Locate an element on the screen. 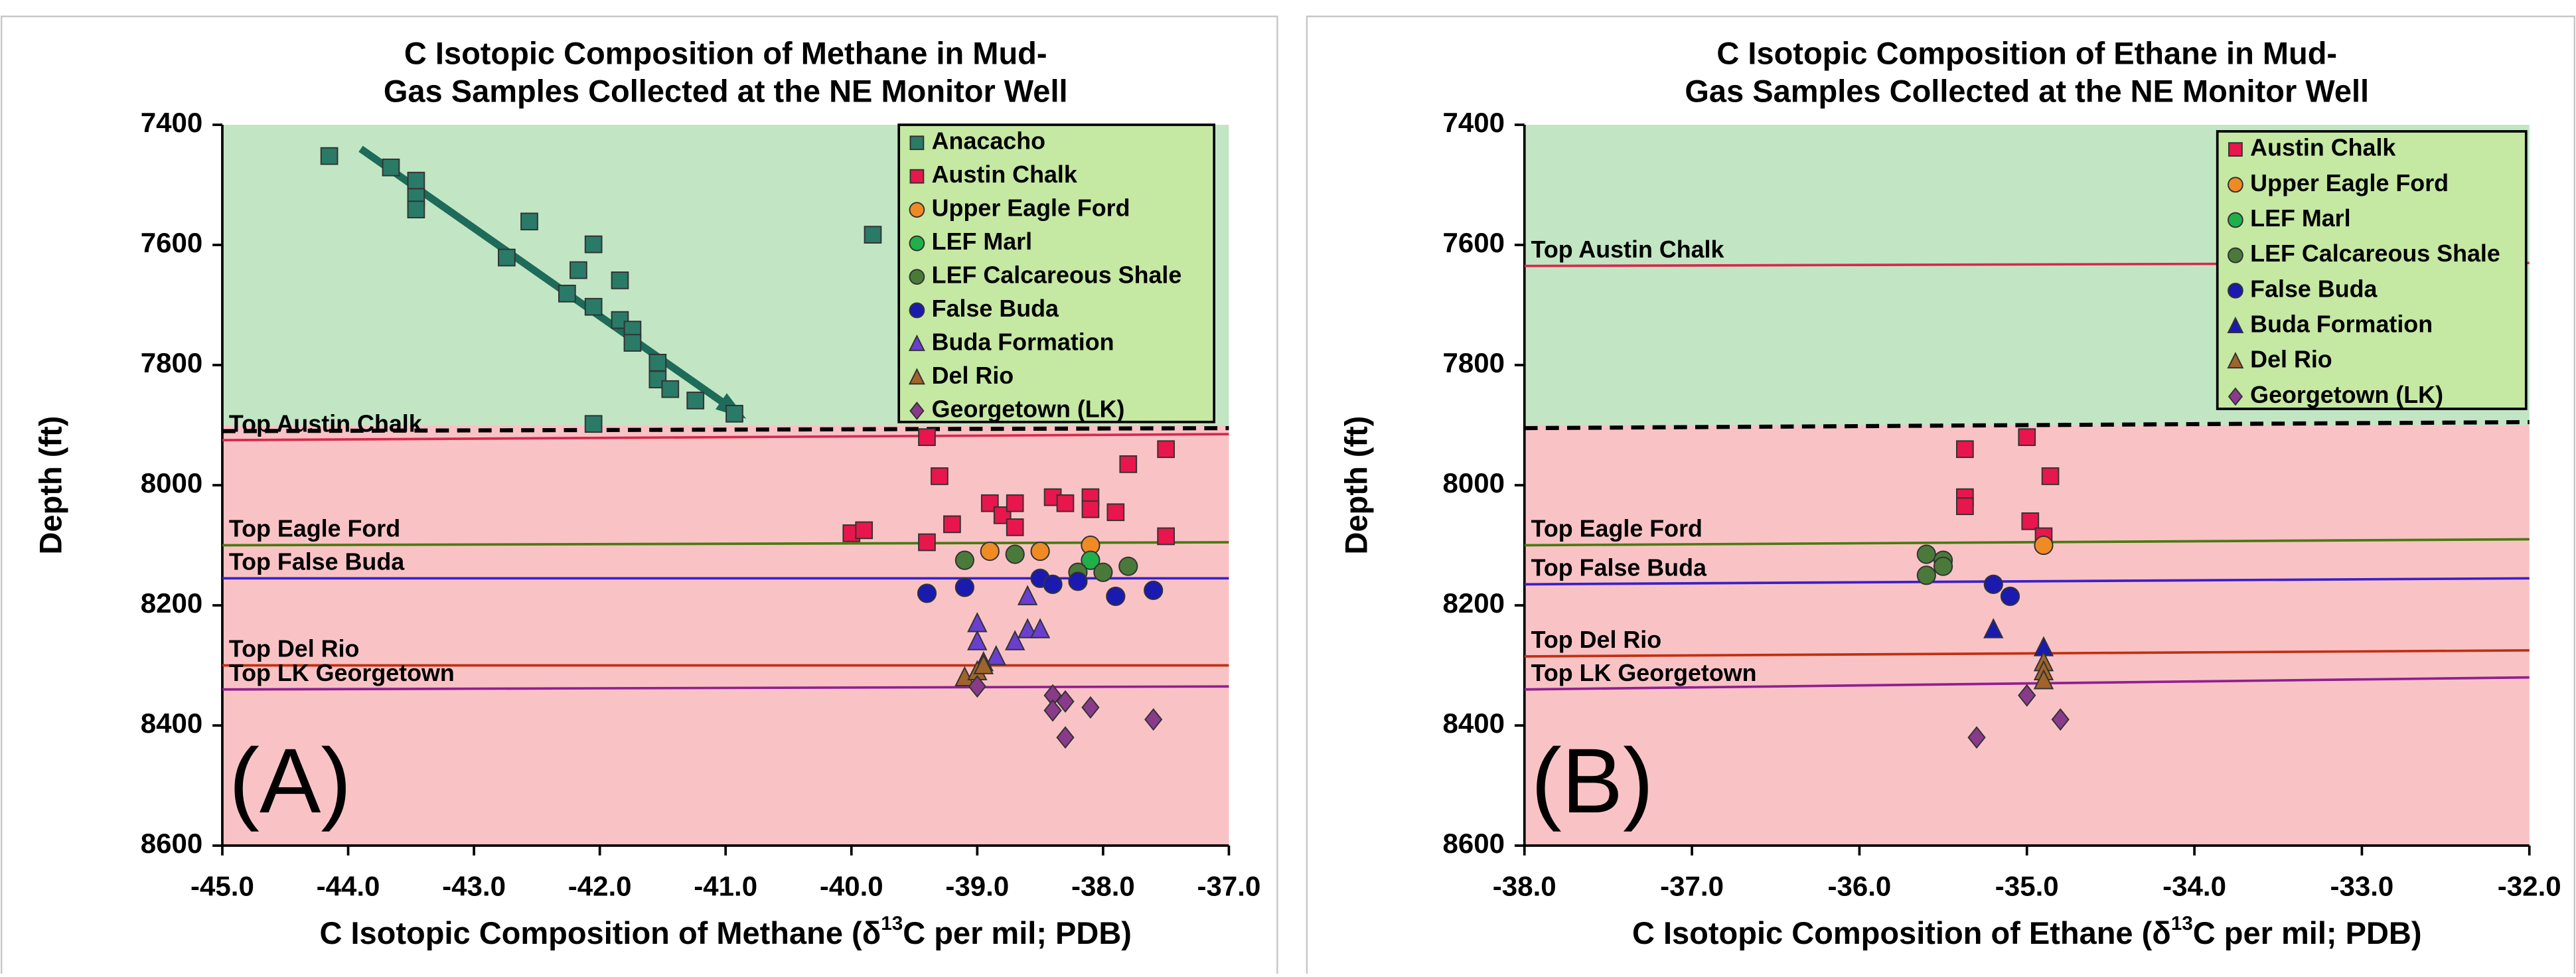  y-tick-label: 7400 is located at coordinates (1474, 122).